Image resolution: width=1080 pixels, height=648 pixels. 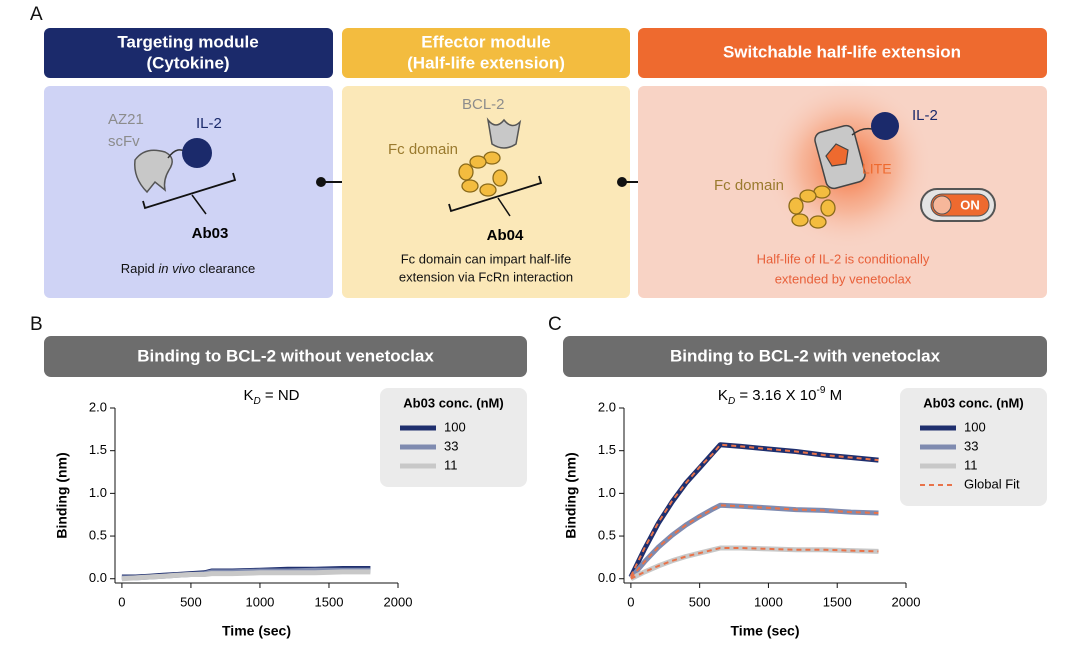 I want to click on legend-label: Global Fit, so click(x=992, y=483).